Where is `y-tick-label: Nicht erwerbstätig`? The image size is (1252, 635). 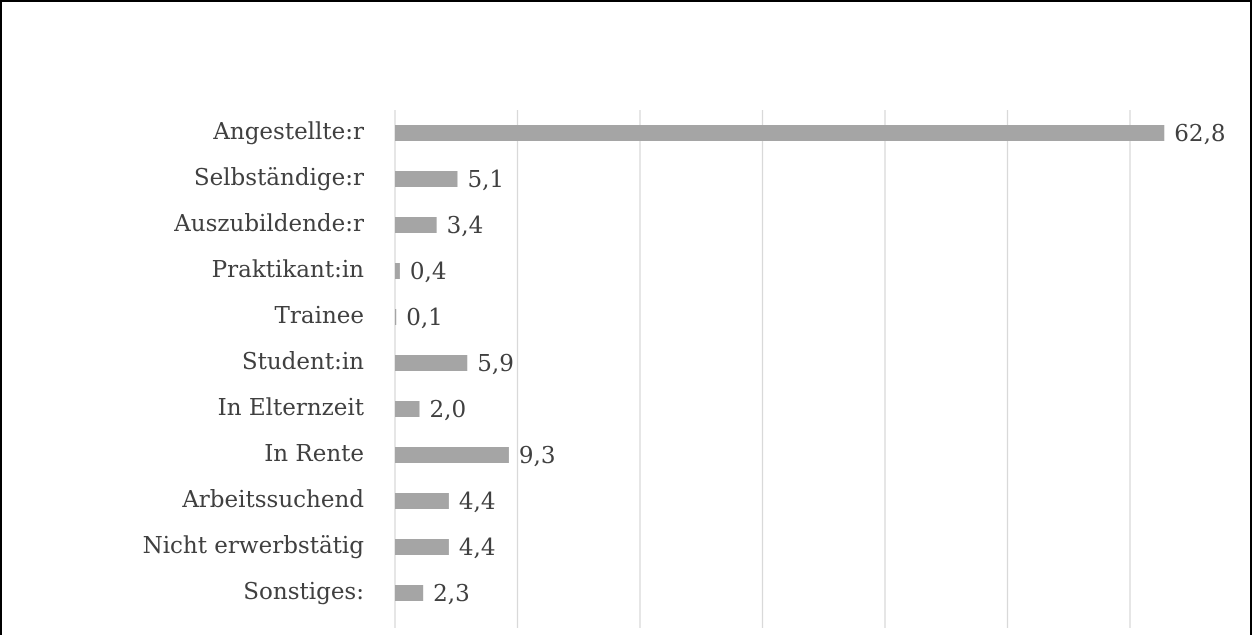
y-tick-label: Nicht erwerbstätig is located at coordinates (254, 546).